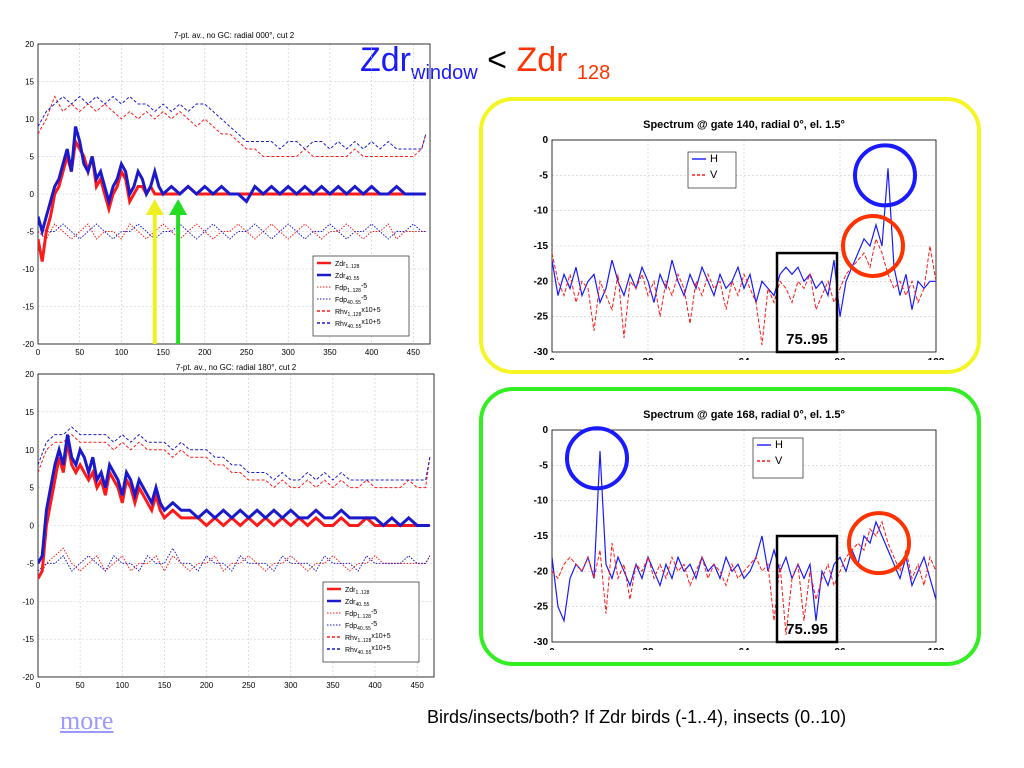  What do you see at coordinates (744, 125) in the screenshot?
I see `chart-title: Spectrum @ gate 140, radial 0°, el. 1.5°` at bounding box center [744, 125].